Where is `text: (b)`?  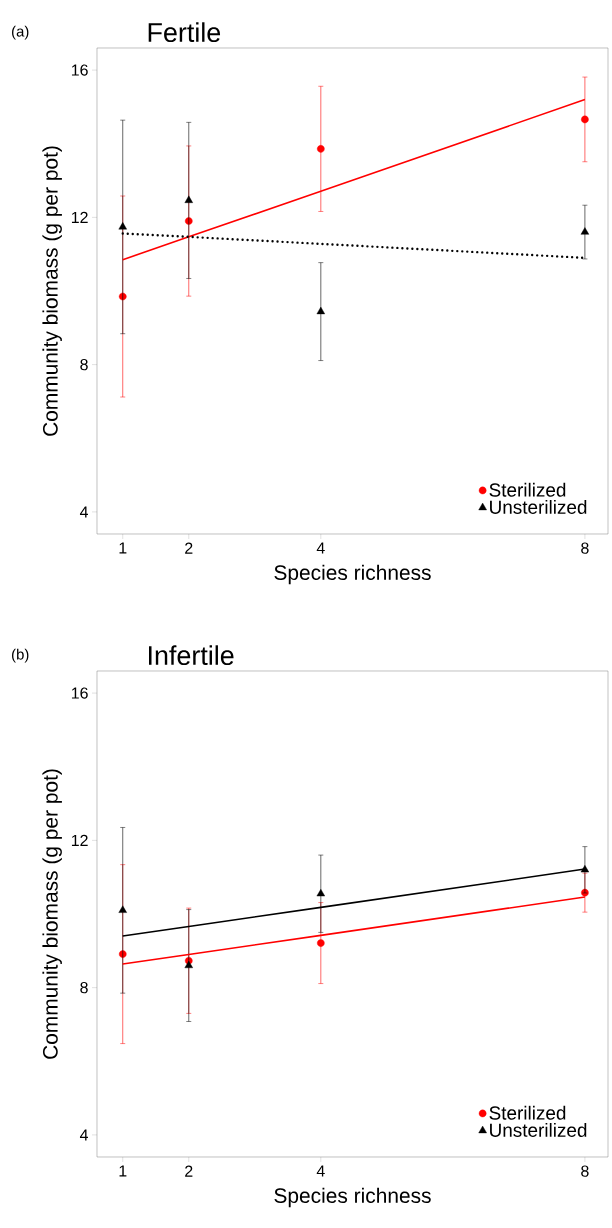
text: (b) is located at coordinates (20, 655).